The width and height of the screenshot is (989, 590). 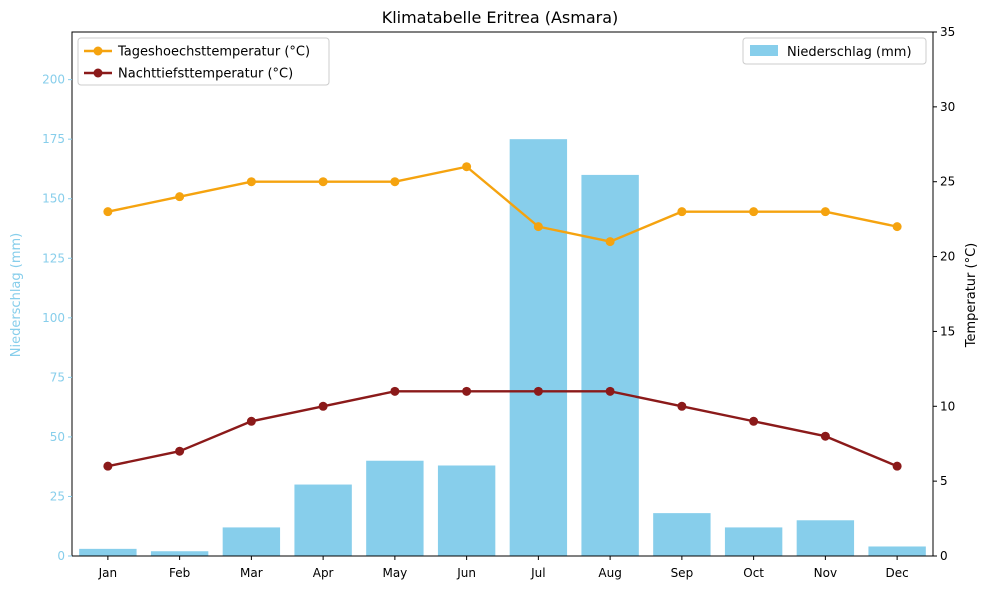 What do you see at coordinates (57, 496) in the screenshot?
I see `left-tick-label: 25` at bounding box center [57, 496].